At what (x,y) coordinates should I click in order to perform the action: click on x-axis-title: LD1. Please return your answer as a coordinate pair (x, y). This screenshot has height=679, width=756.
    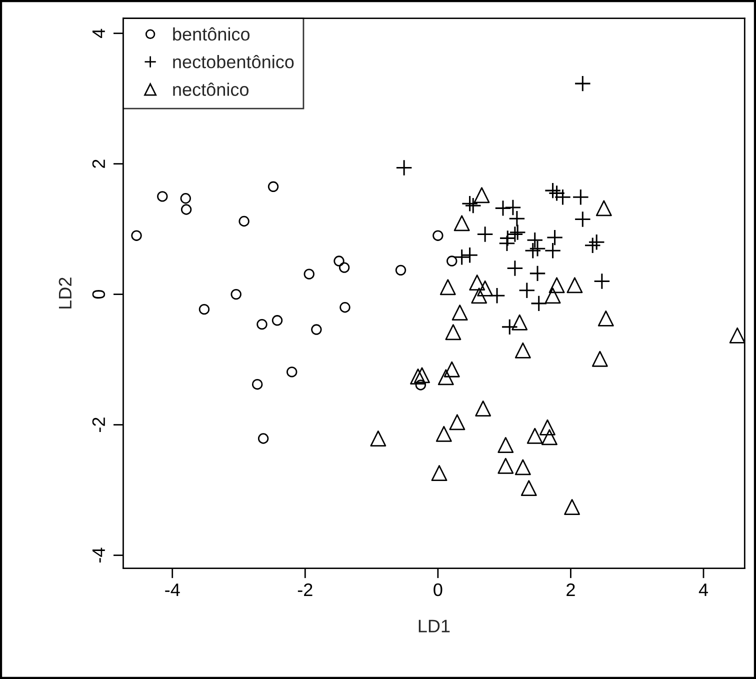
    Looking at the image, I should click on (434, 626).